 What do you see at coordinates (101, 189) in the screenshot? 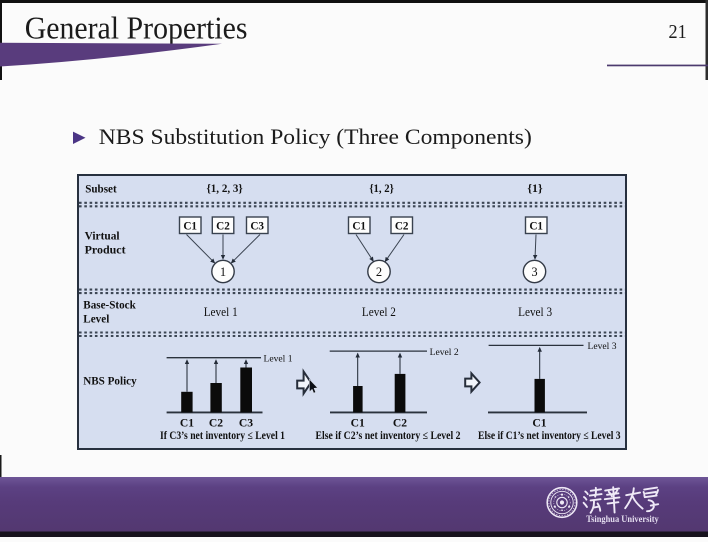
I see `svg-text: Subset` at bounding box center [101, 189].